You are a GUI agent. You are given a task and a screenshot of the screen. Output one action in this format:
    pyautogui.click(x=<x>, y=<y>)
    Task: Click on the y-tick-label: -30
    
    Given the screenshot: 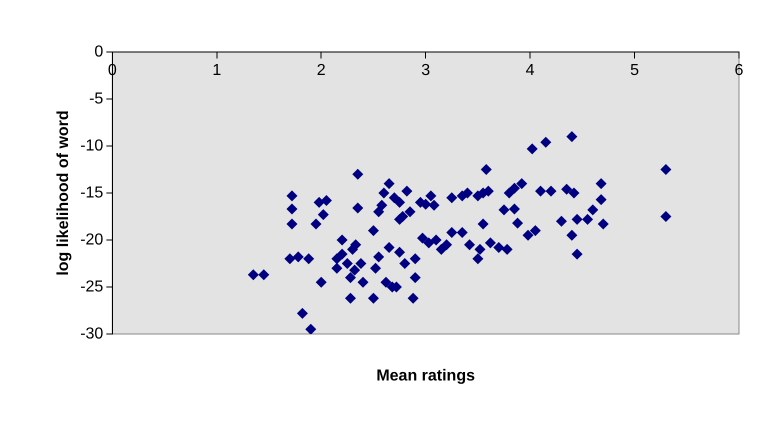 What is the action you would take?
    pyautogui.click(x=92, y=333)
    